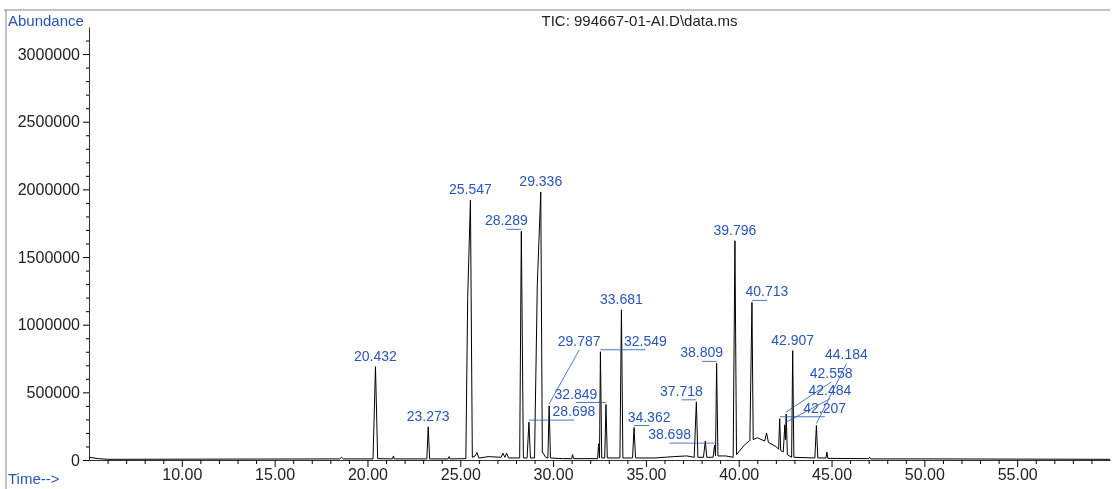 This screenshot has width=1112, height=489. Describe the element at coordinates (376, 355) in the screenshot. I see `annotation: 20.432` at that location.